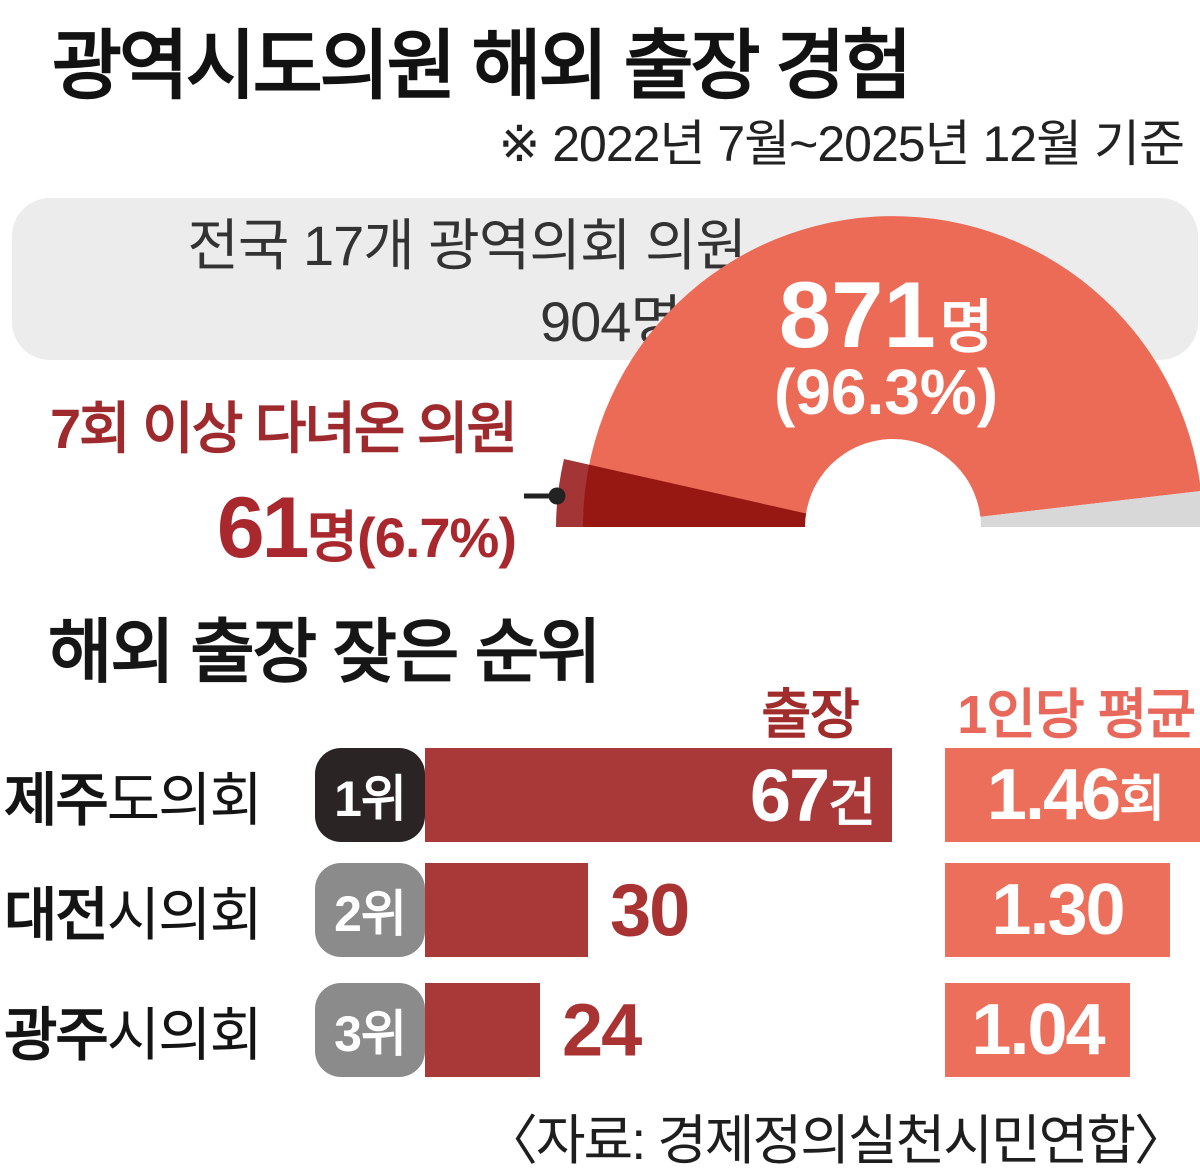  I want to click on total-members-line1: 전국 17개 광역의회 의원, so click(467, 245).